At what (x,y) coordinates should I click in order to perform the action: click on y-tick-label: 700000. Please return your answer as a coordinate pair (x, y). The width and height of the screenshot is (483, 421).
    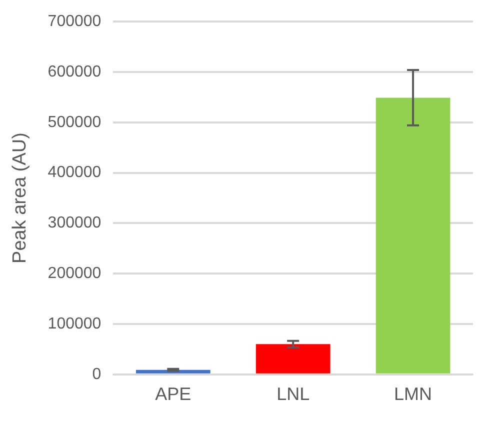
    Looking at the image, I should click on (75, 21).